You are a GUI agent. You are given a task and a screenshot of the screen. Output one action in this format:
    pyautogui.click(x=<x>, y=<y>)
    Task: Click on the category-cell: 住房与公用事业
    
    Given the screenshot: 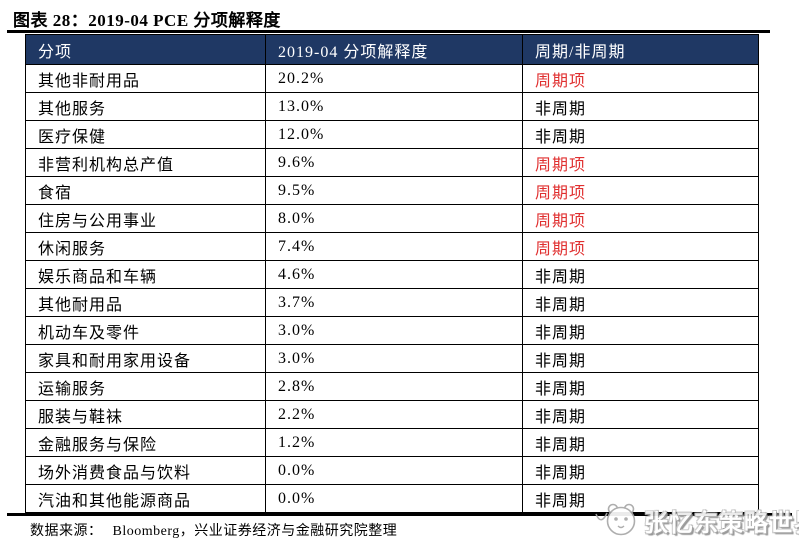 What is the action you would take?
    pyautogui.click(x=145, y=218)
    